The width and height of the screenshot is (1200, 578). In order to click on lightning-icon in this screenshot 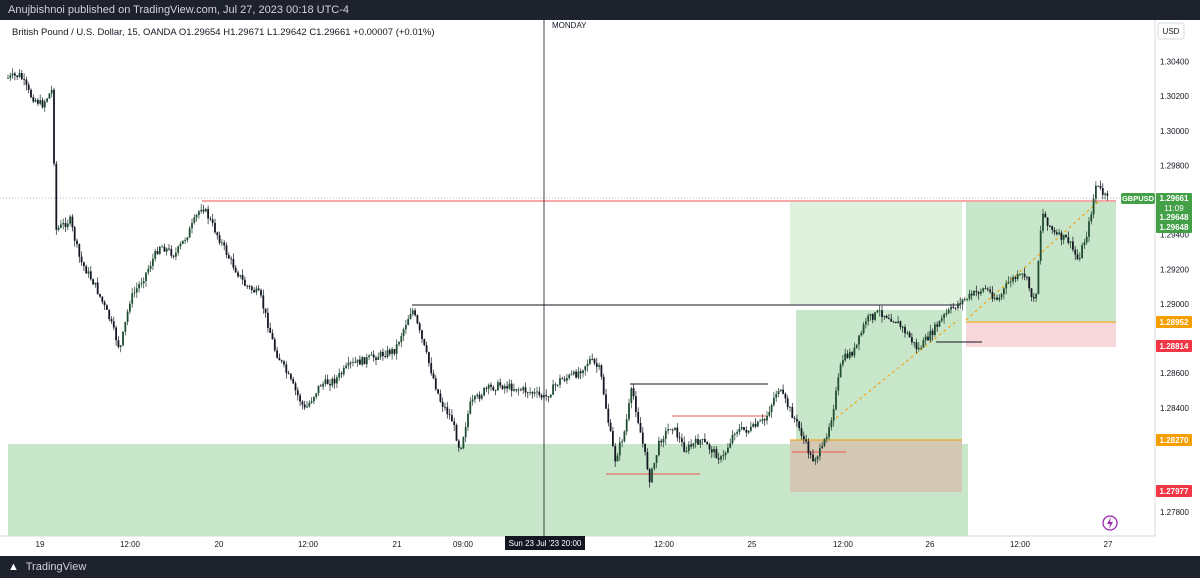, I will do `click(1110, 523)`.